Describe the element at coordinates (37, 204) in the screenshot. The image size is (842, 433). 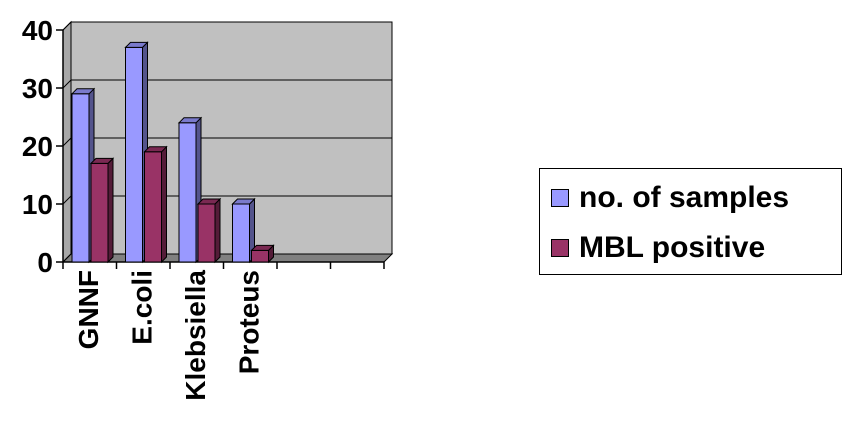
I see `y-tick-label: 10` at that location.